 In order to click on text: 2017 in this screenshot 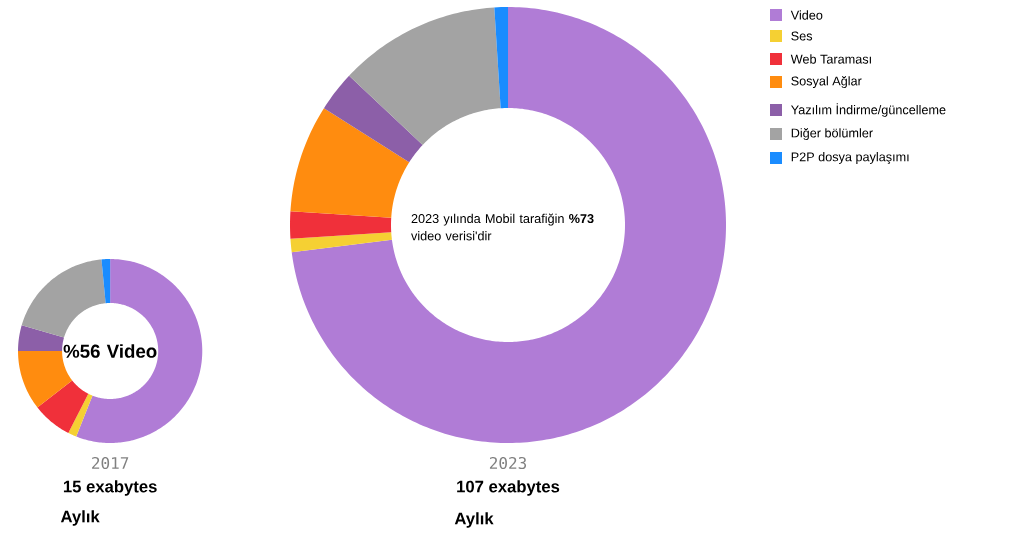, I will do `click(110, 463)`.